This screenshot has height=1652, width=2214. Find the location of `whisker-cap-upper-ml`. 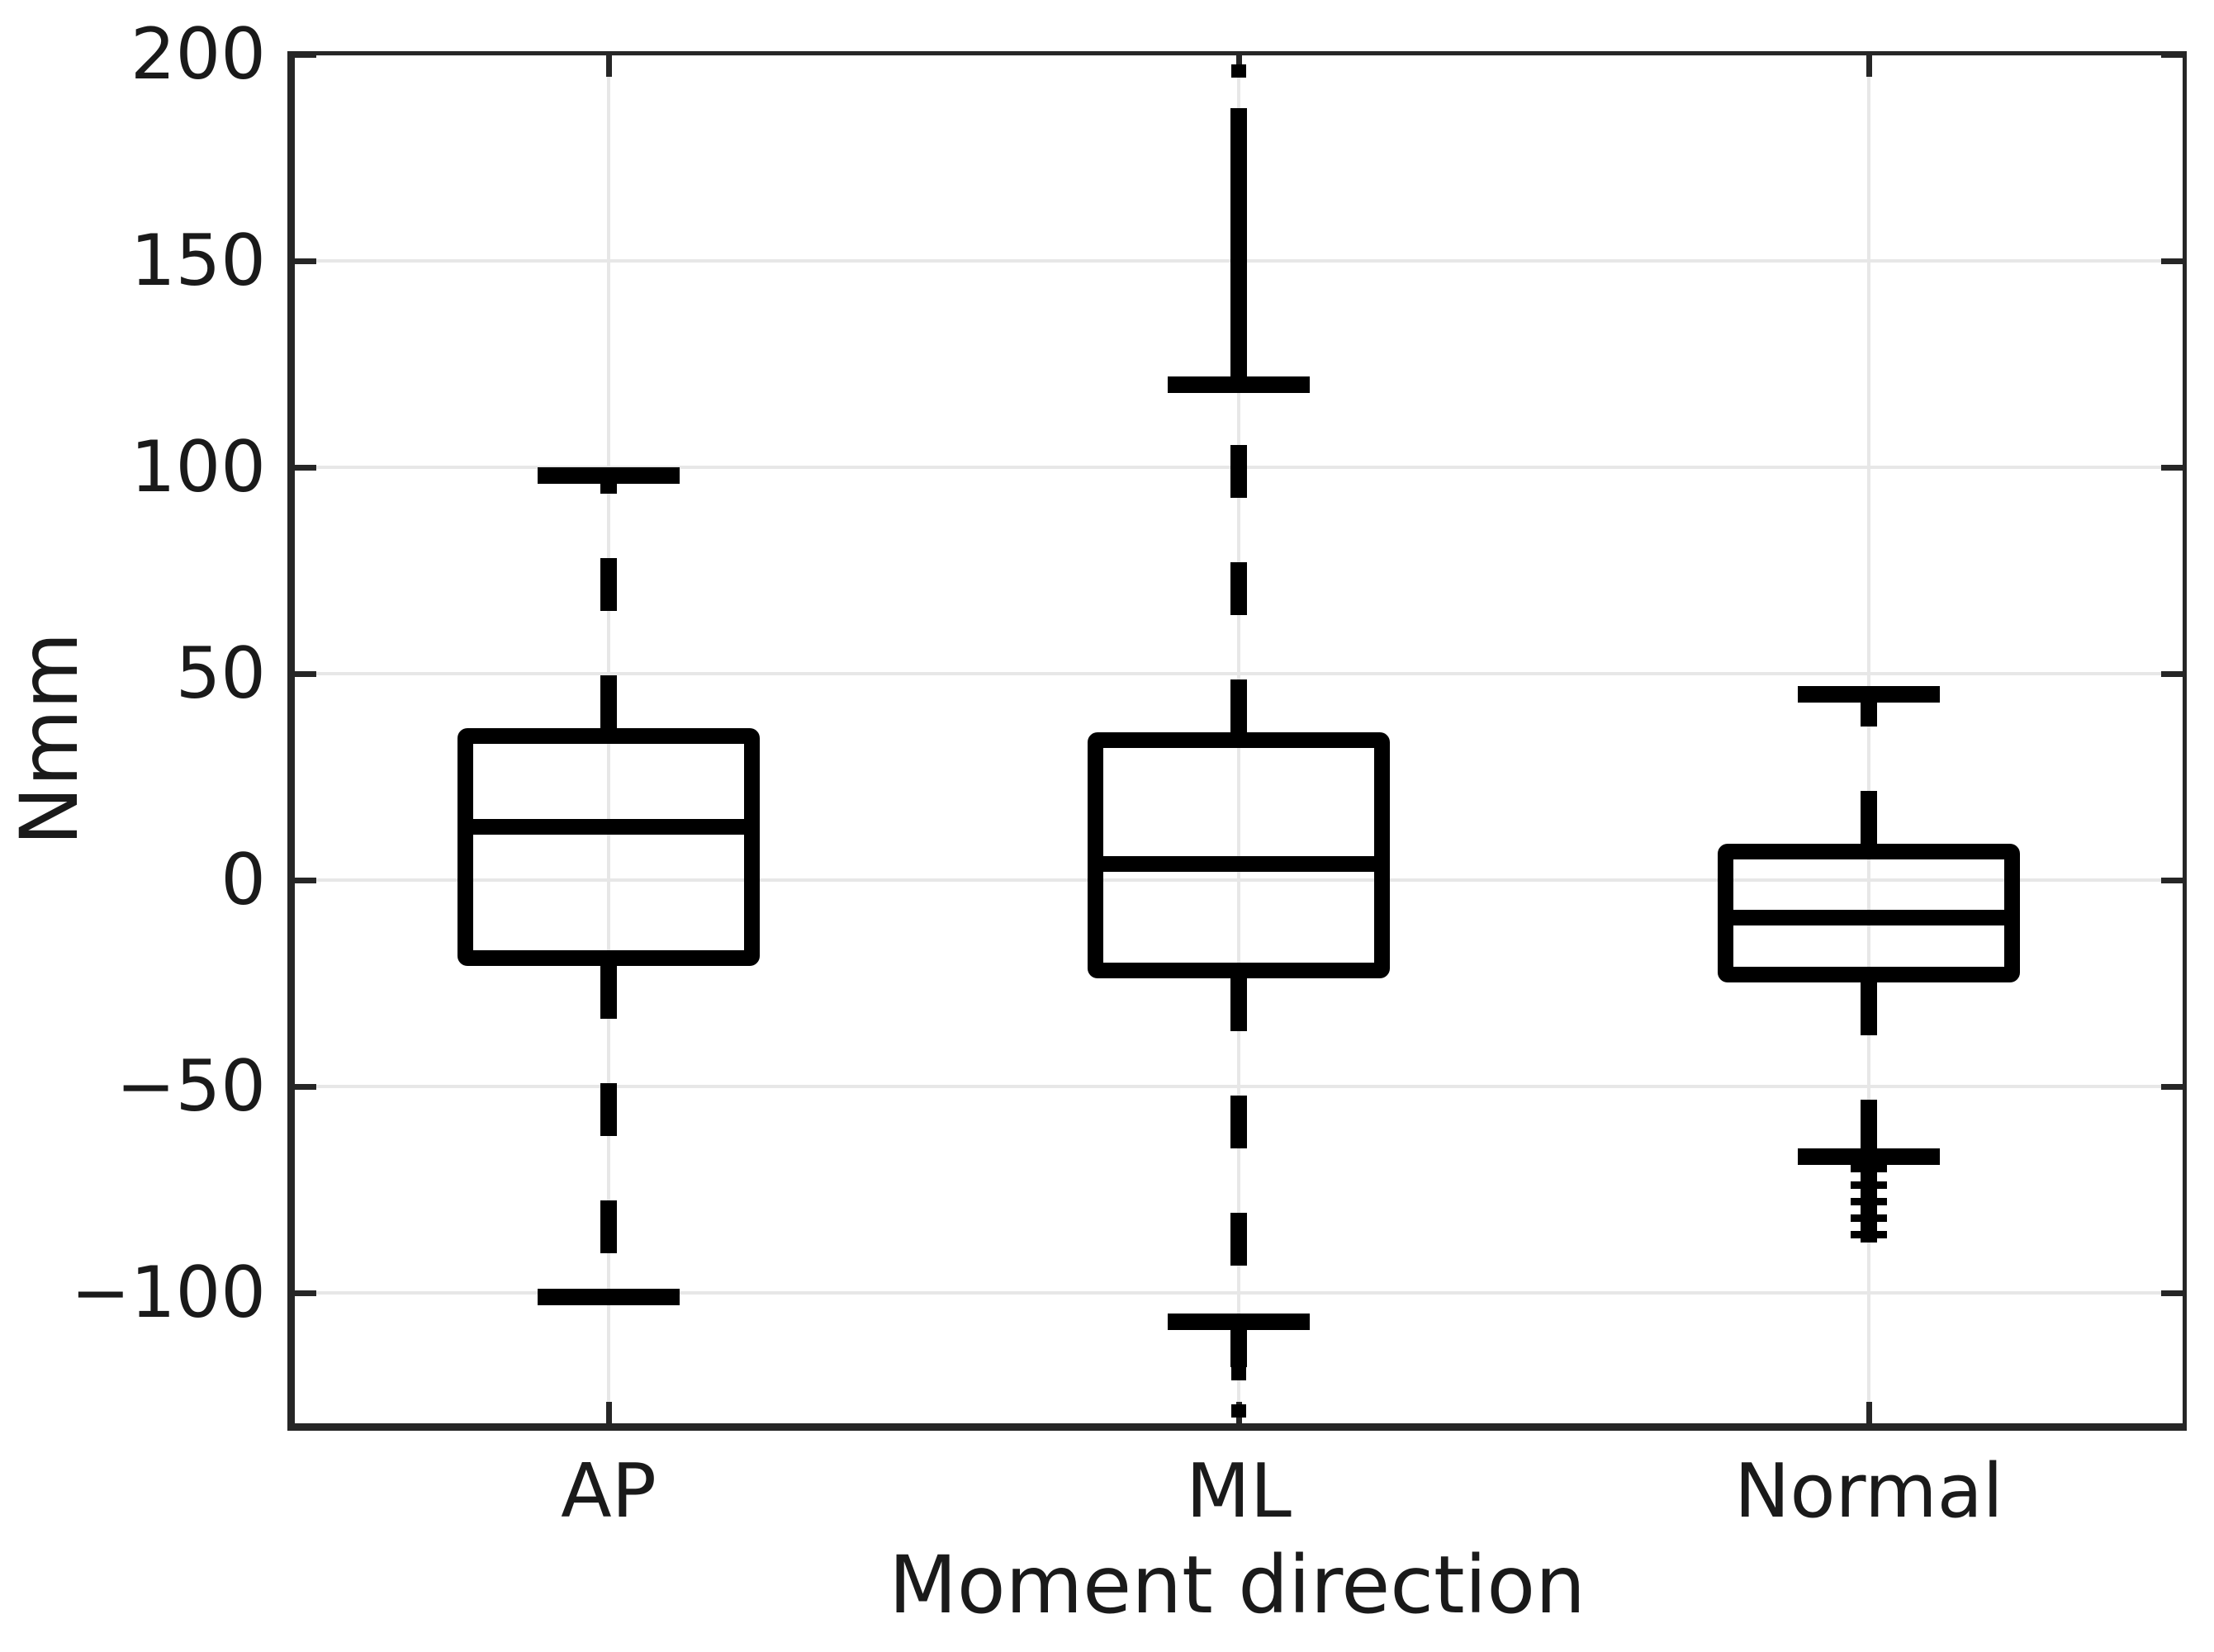

whisker-cap-upper-ml is located at coordinates (1239, 384).